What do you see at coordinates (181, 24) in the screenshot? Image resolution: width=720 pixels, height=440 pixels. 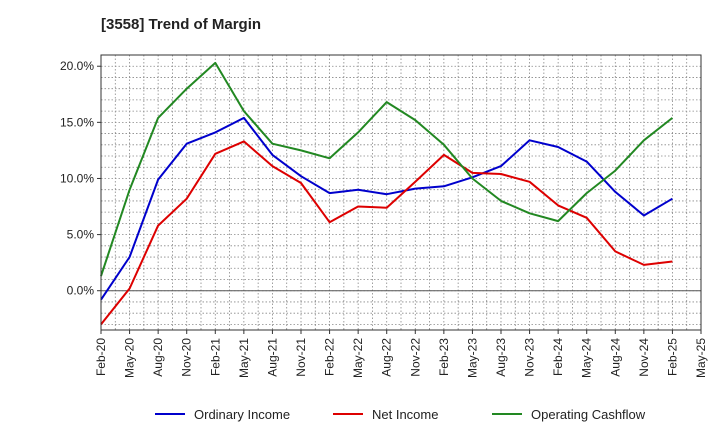 I see `chart-title: [3558] Trend of Margin` at bounding box center [181, 24].